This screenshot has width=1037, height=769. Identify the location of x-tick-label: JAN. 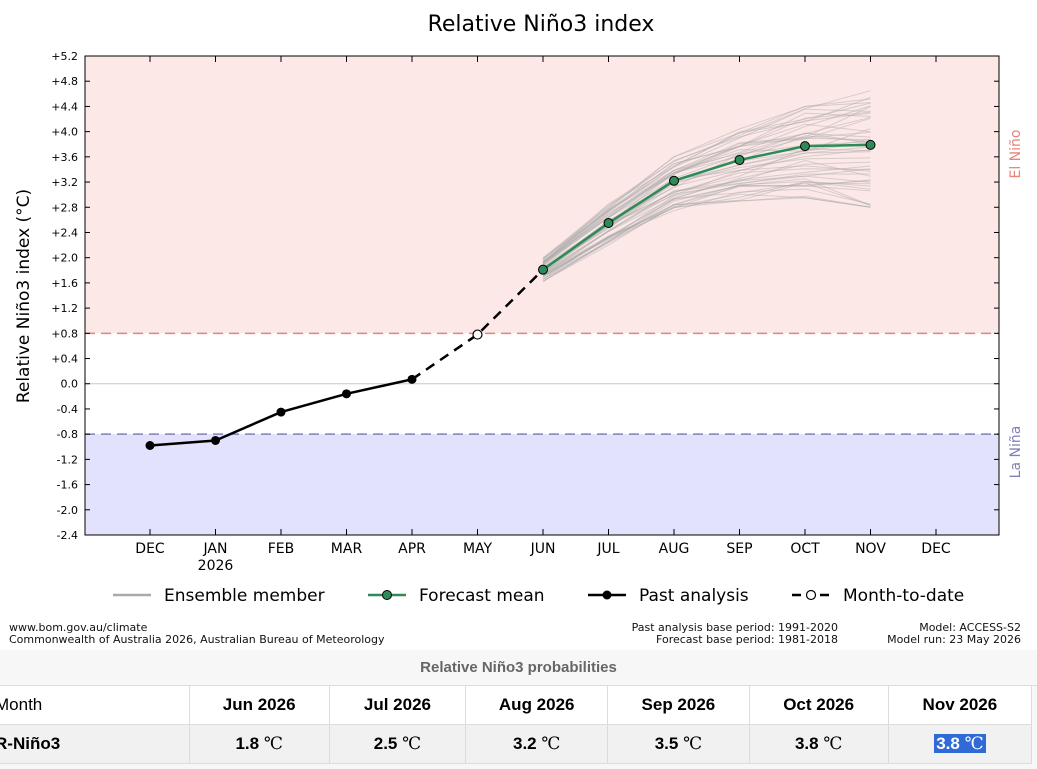
(215, 549).